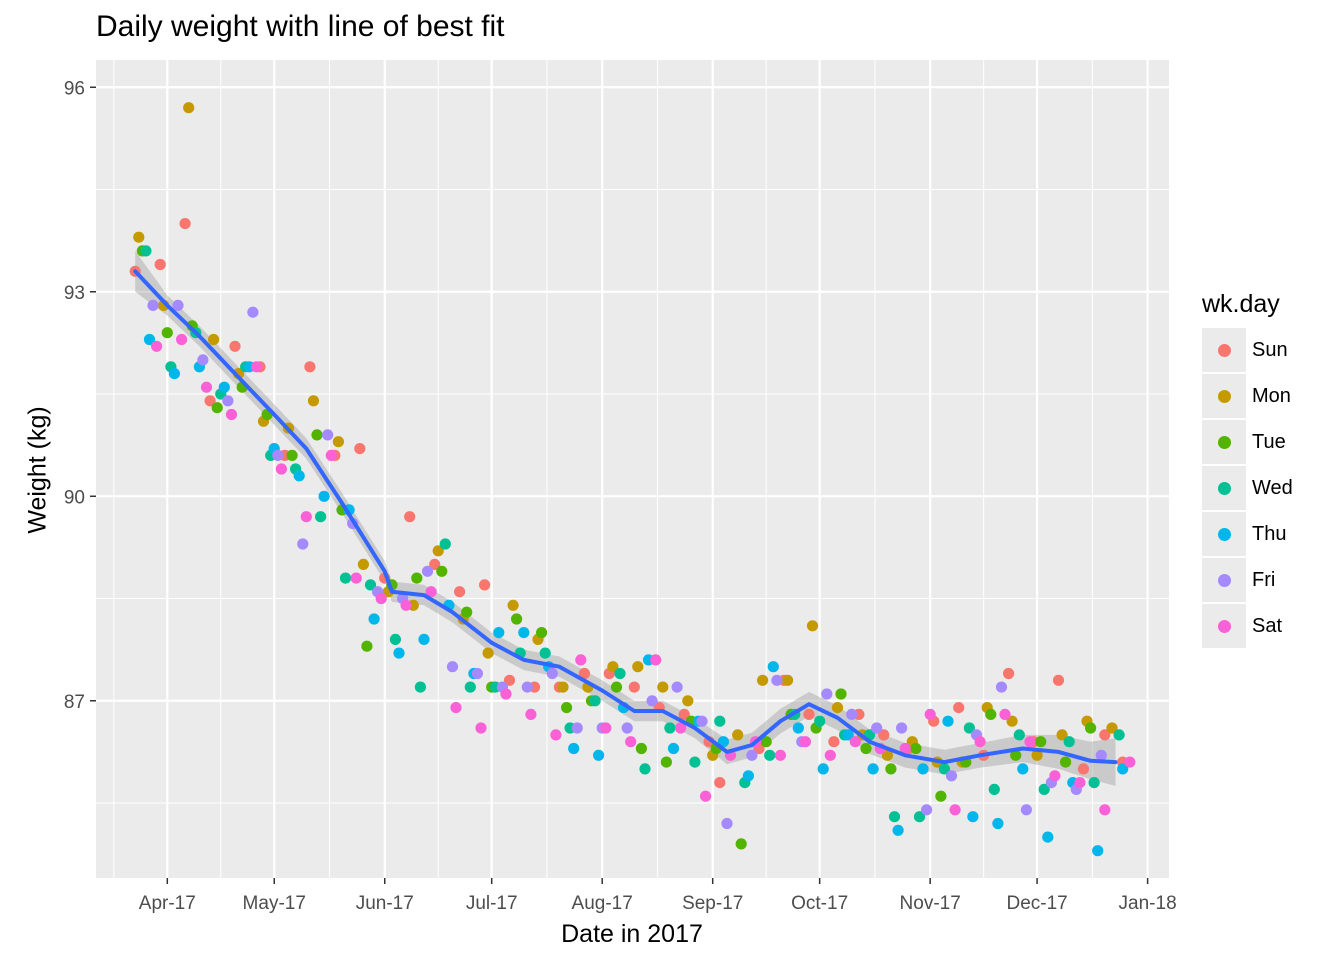 Image resolution: width=1344 pixels, height=960 pixels. I want to click on y-tick-label: 93, so click(74, 293).